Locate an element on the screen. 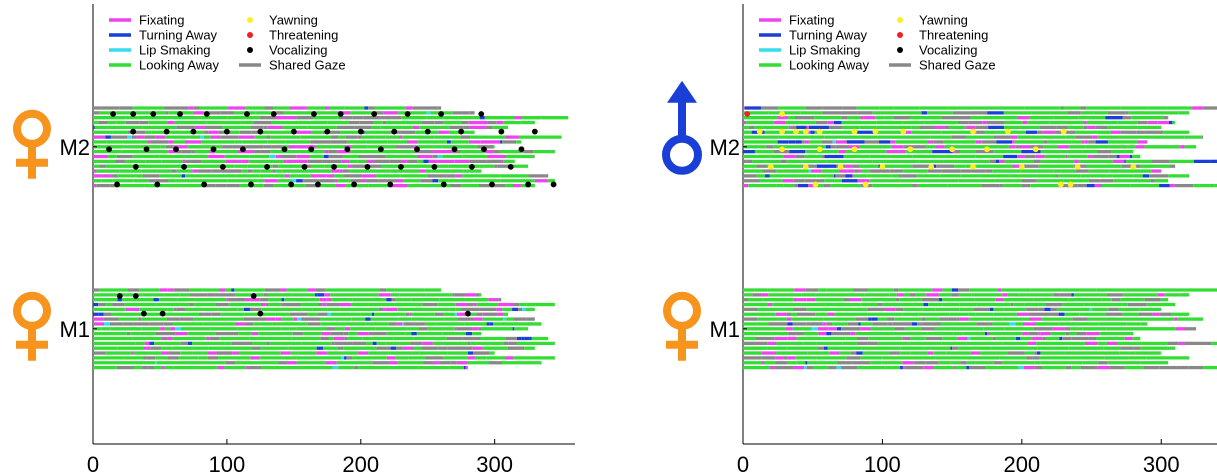  row-group: M2 is located at coordinates (291, 147).